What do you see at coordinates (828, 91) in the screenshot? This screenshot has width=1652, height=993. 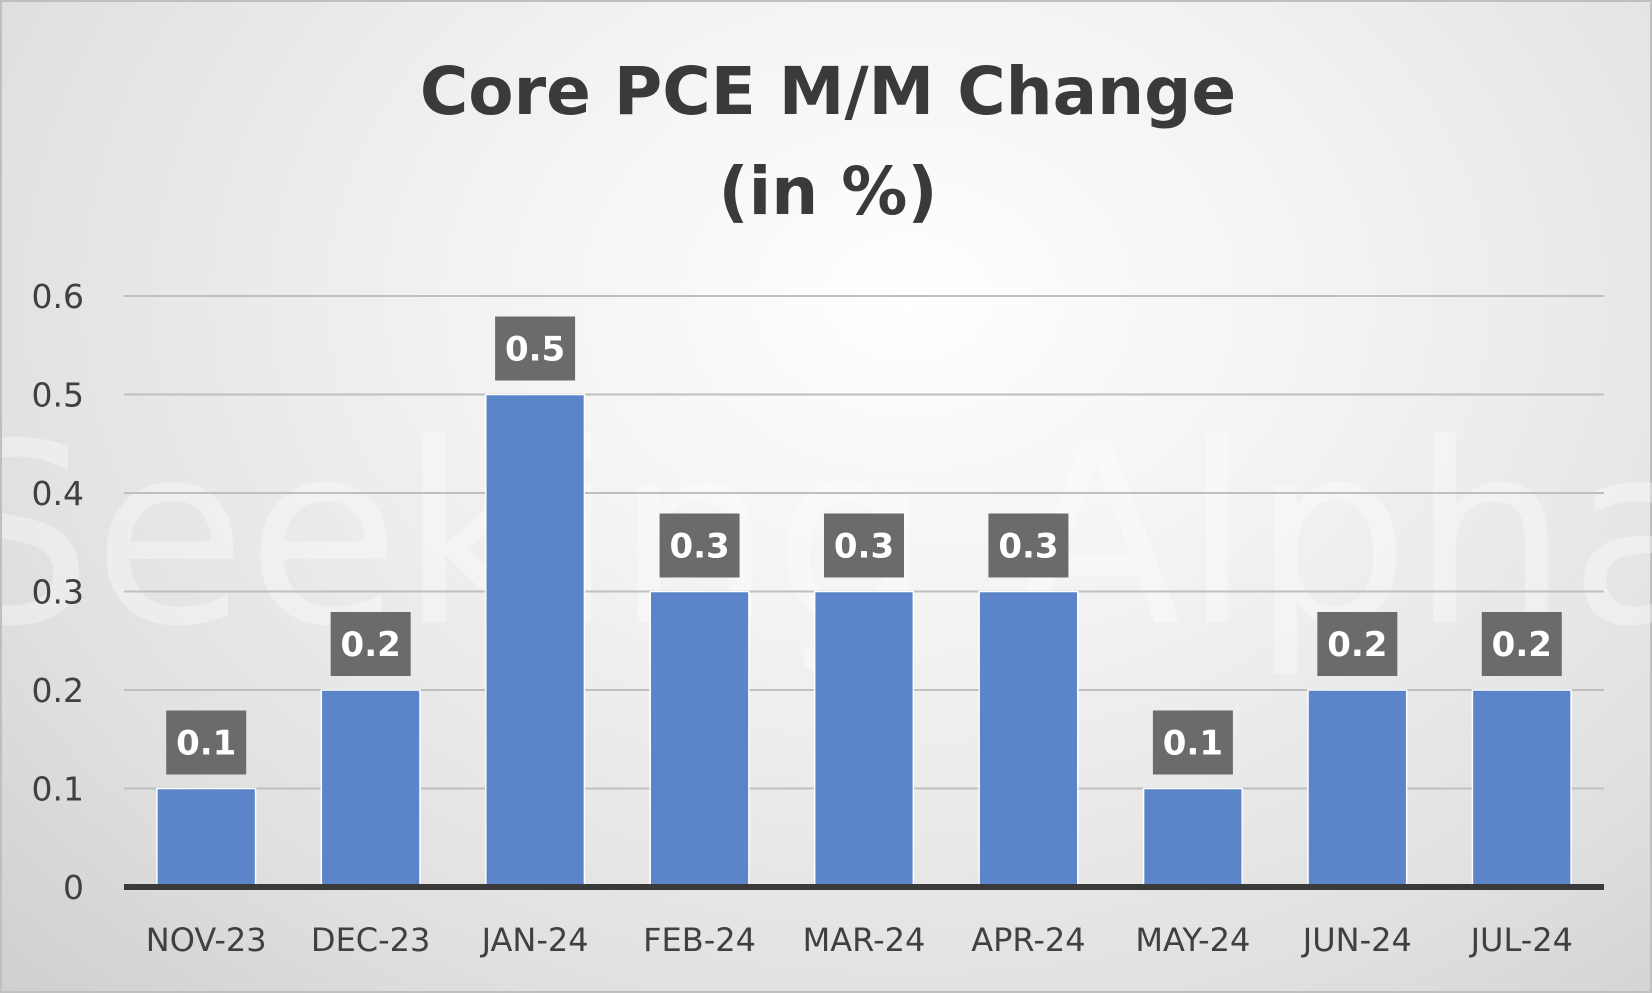 I see `chart-title-line-1: Core PCE M/M Change` at bounding box center [828, 91].